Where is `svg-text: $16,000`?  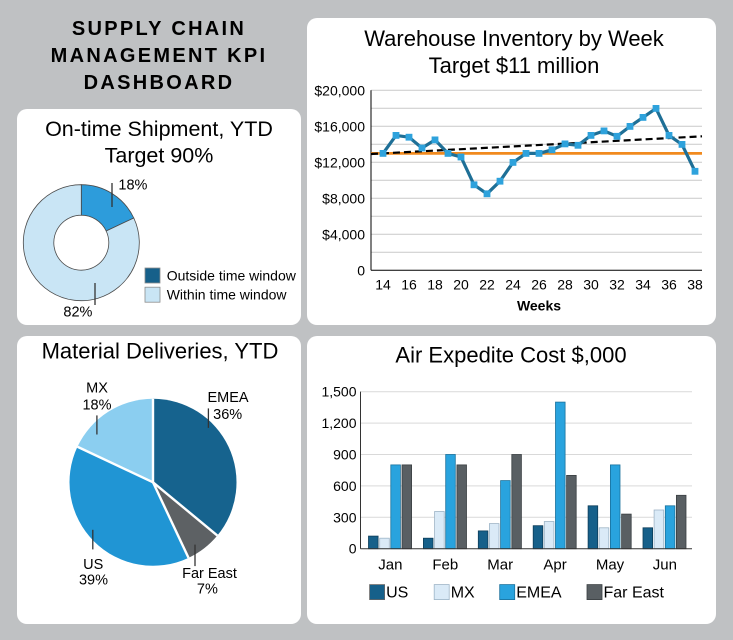
svg-text: $16,000 is located at coordinates (339, 126).